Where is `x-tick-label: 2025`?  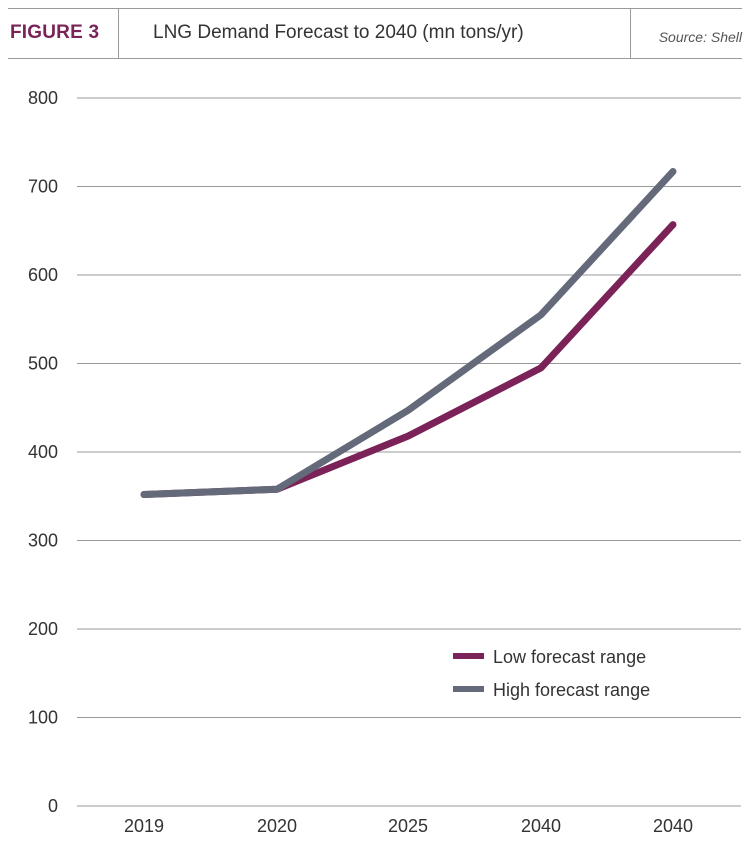 x-tick-label: 2025 is located at coordinates (408, 826).